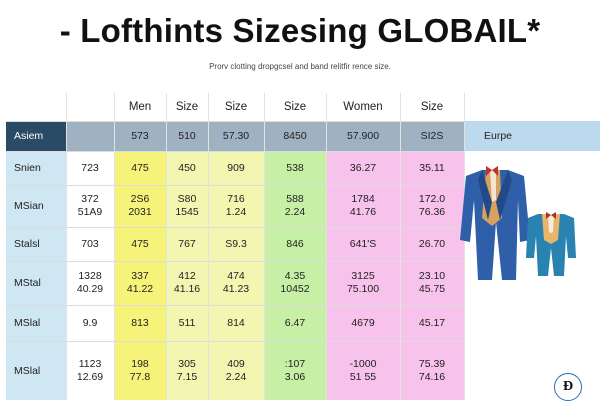 This screenshot has width=600, height=401. What do you see at coordinates (295, 323) in the screenshot?
I see `table-cell: 6.47` at bounding box center [295, 323].